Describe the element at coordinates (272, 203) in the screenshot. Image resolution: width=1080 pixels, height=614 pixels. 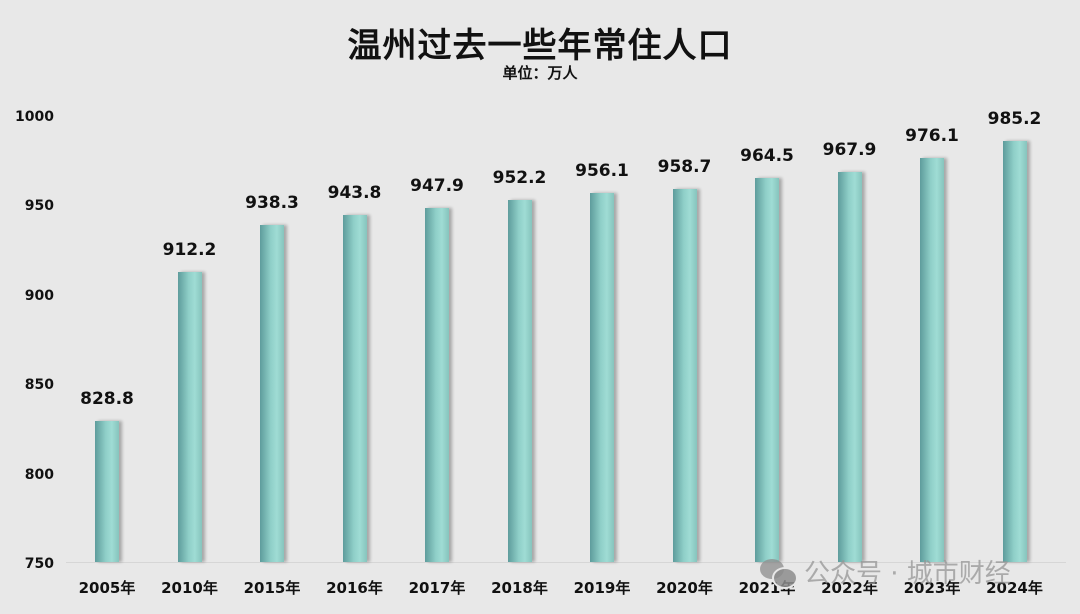
I see `bar-value-label: 938.3` at that location.